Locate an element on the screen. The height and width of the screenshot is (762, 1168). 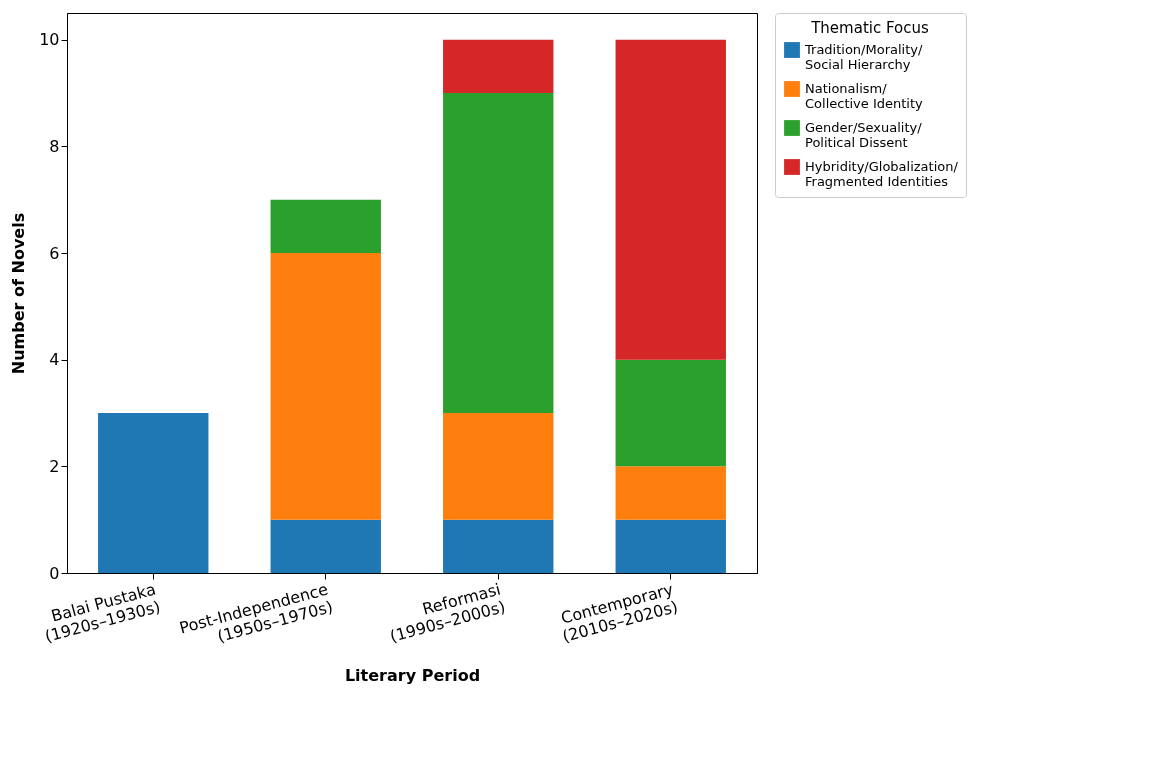
legend-label: Gender/Sexuality/ Political Dissent is located at coordinates (864, 135).